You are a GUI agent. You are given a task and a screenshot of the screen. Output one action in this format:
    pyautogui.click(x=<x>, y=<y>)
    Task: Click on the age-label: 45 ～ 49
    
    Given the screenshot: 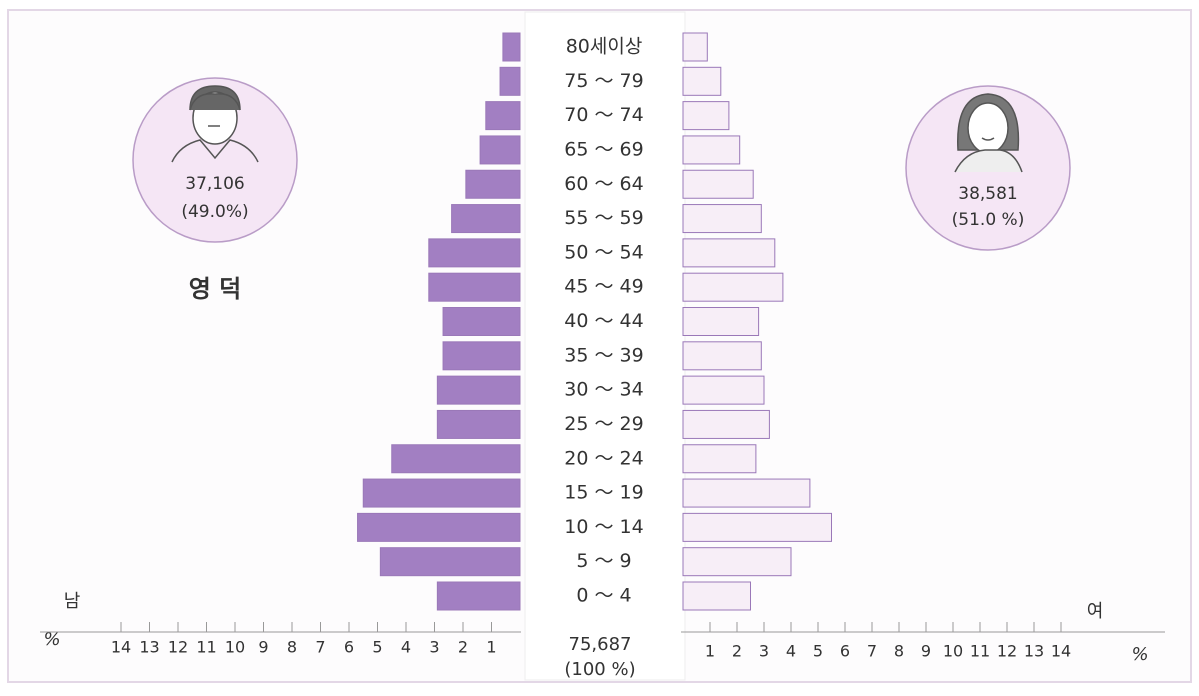 What is the action you would take?
    pyautogui.click(x=603, y=287)
    